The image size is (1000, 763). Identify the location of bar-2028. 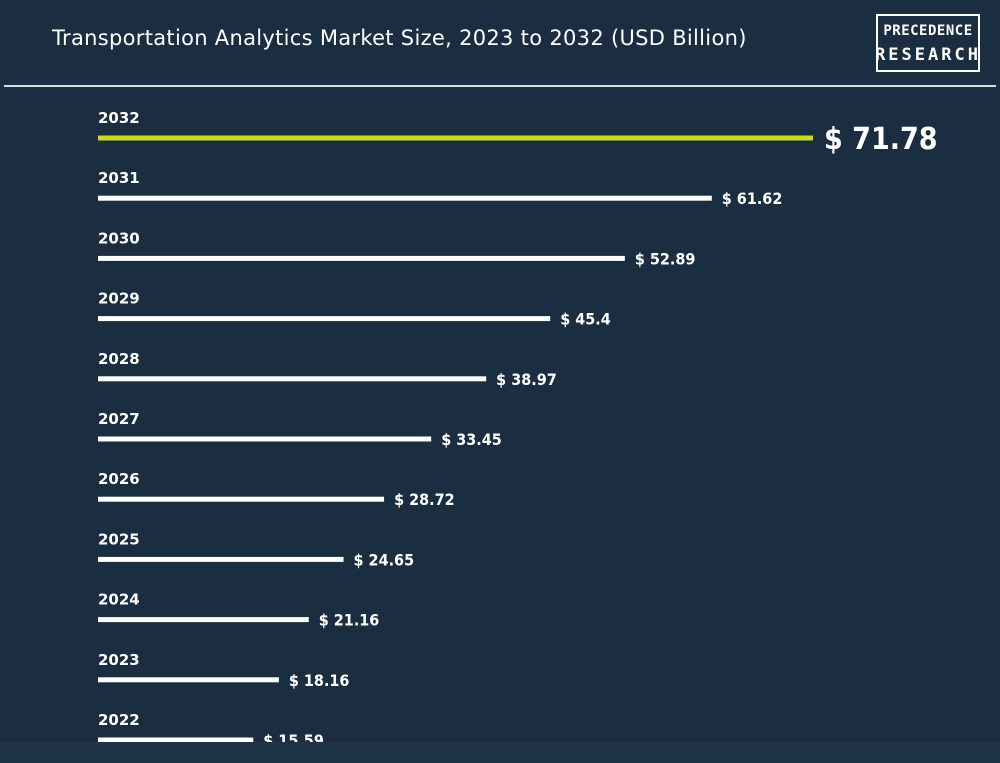
(292, 379).